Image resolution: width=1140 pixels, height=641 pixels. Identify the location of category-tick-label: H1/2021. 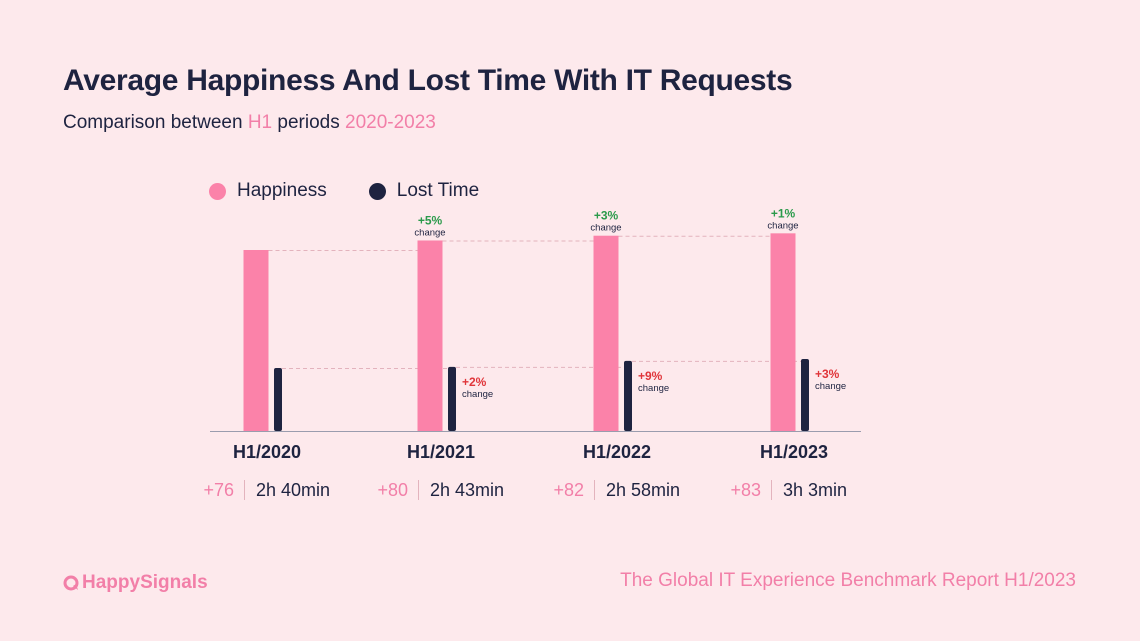
(441, 452).